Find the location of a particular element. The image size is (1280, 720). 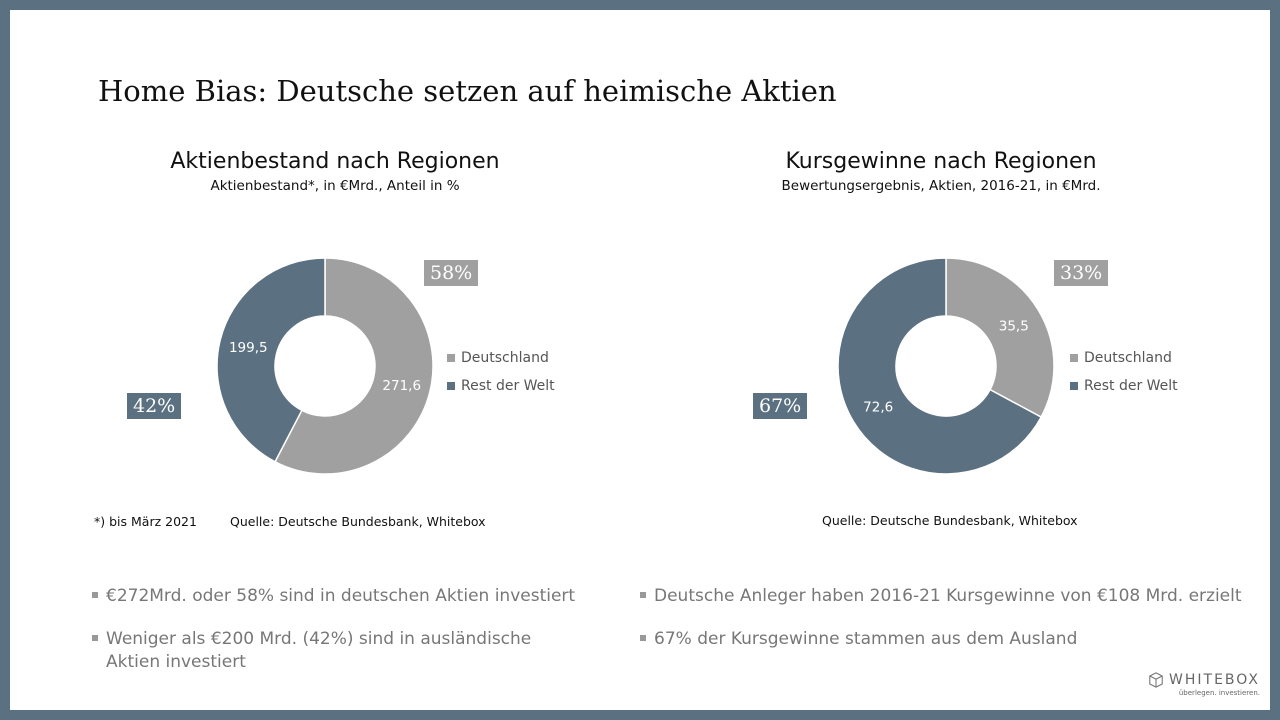

chart2-value-label: 72,6 is located at coordinates (878, 408).